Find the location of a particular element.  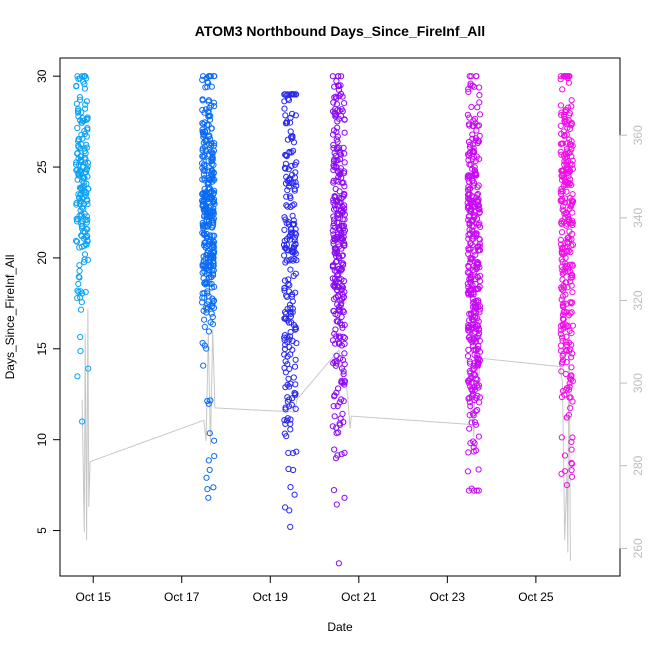

y-axis-left: 5 10 15 20 25 30 is located at coordinates (48, 301).